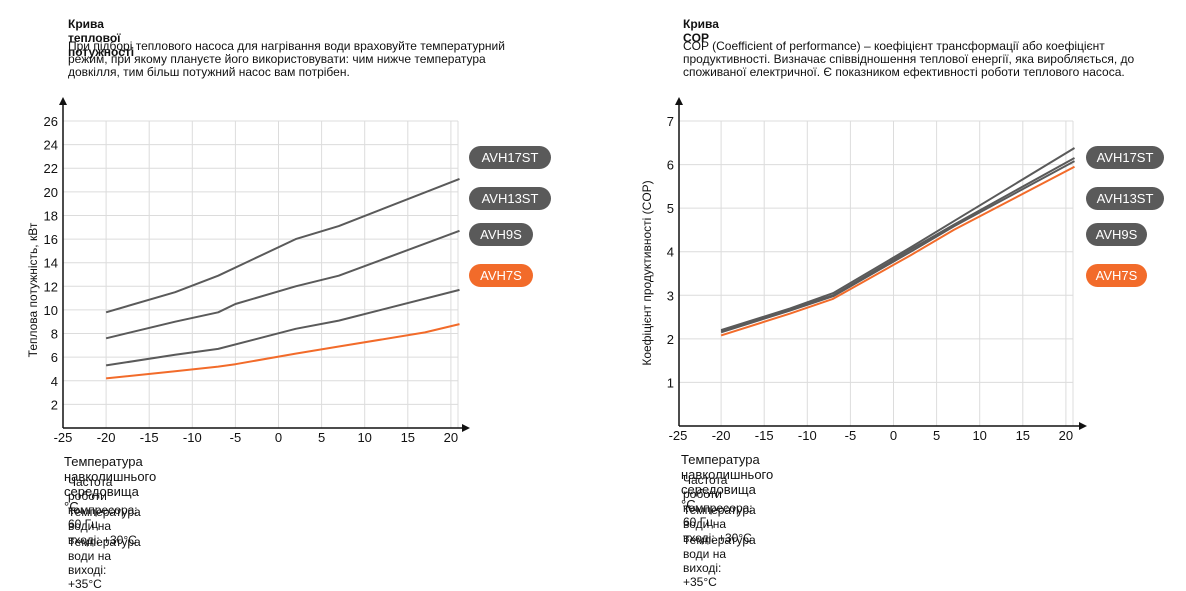  I want to click on y-tick-label: 8, so click(54, 334).